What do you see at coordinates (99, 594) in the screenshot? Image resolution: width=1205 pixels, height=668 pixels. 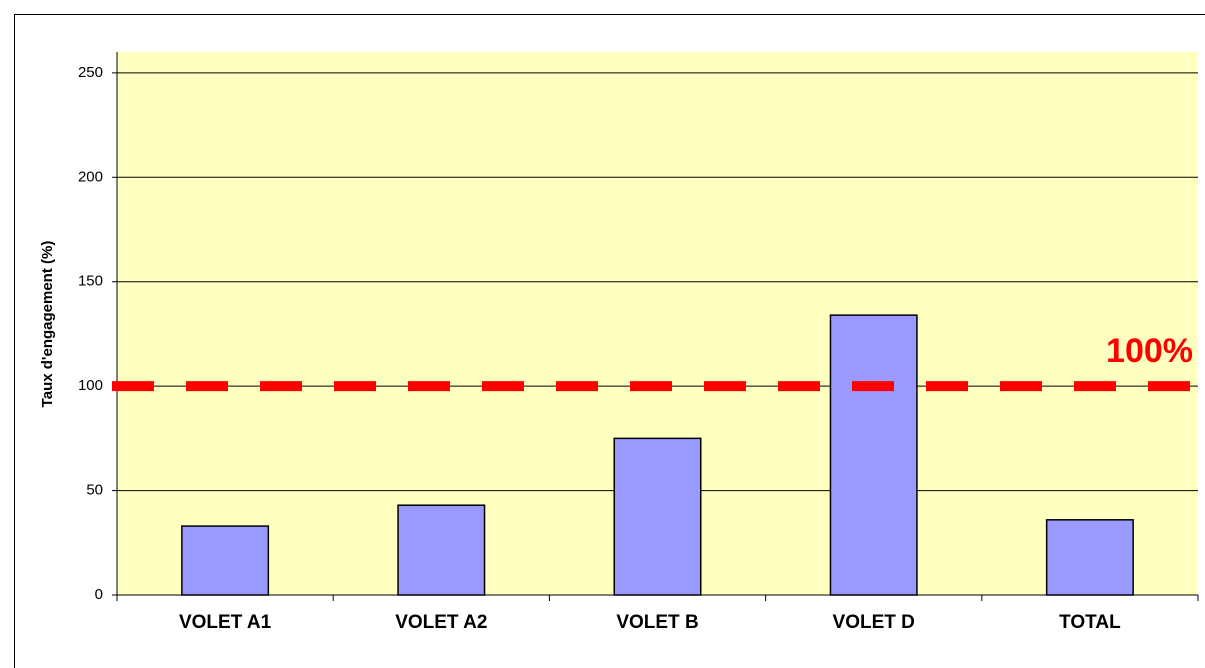 I see `y-tick-label: 0` at bounding box center [99, 594].